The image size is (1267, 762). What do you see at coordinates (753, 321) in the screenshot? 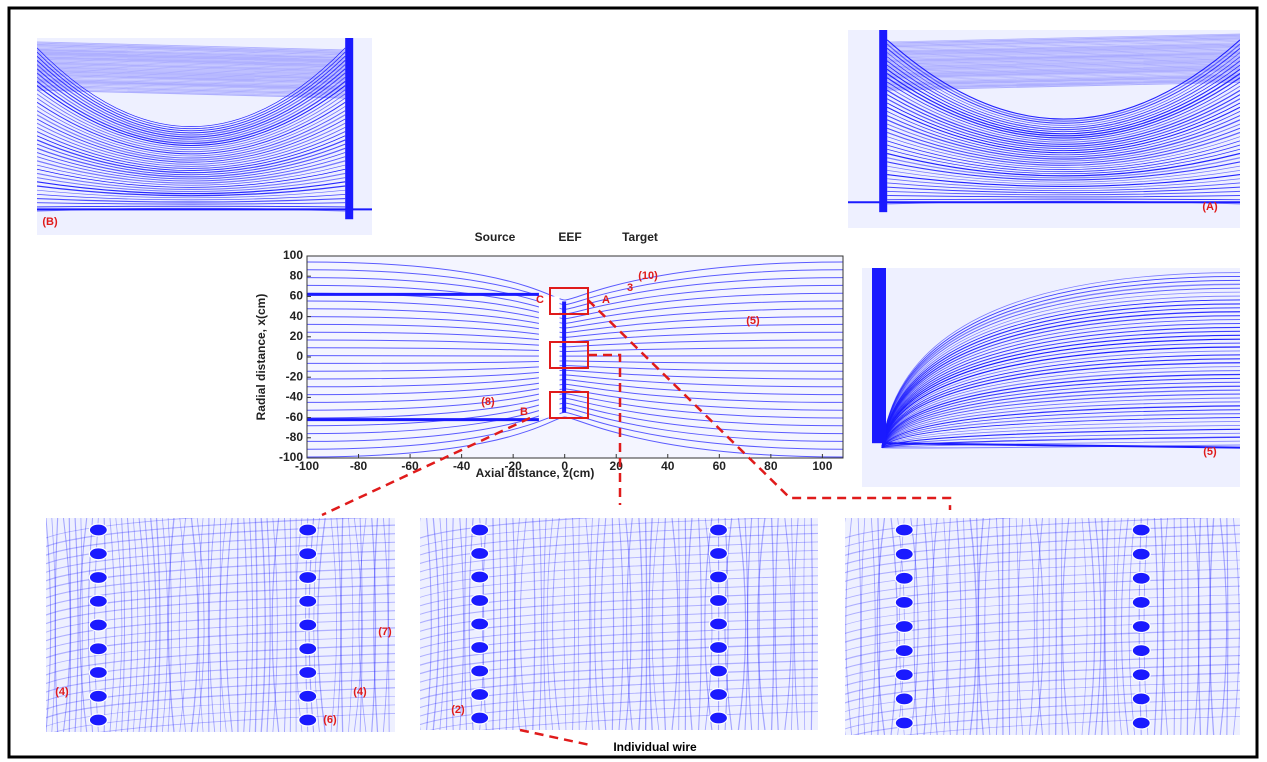
I see `plot-annotation: (5)` at bounding box center [753, 321].